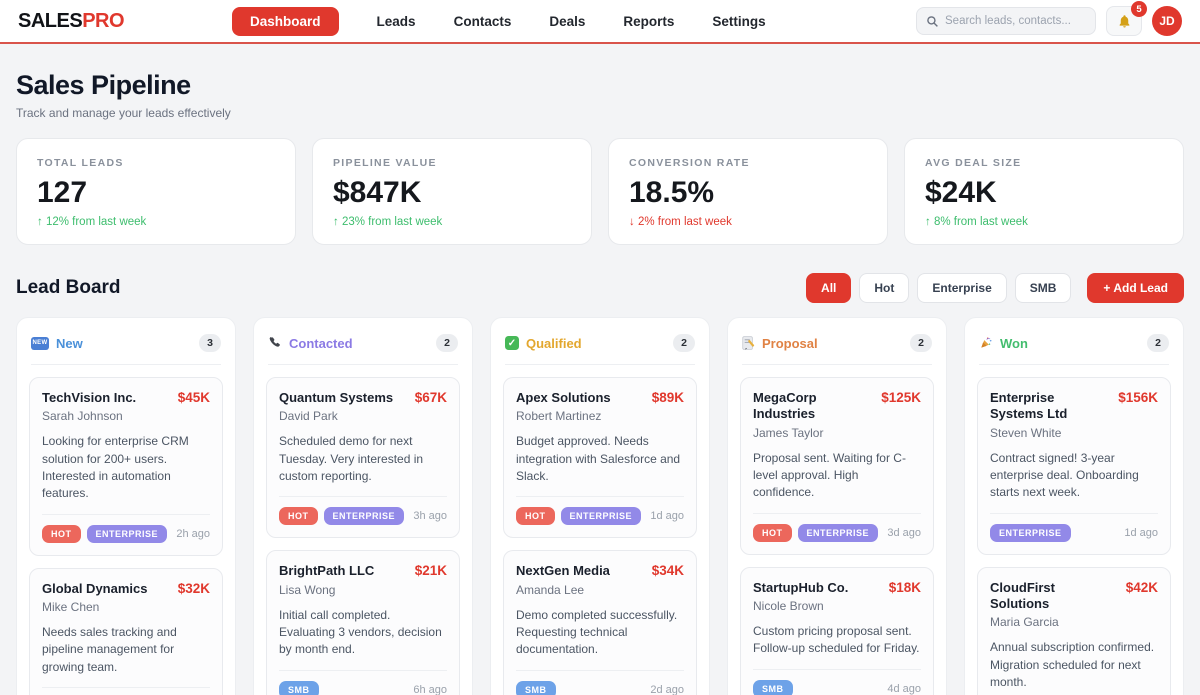 Image resolution: width=1200 pixels, height=695 pixels. I want to click on search-input, so click(1015, 21).